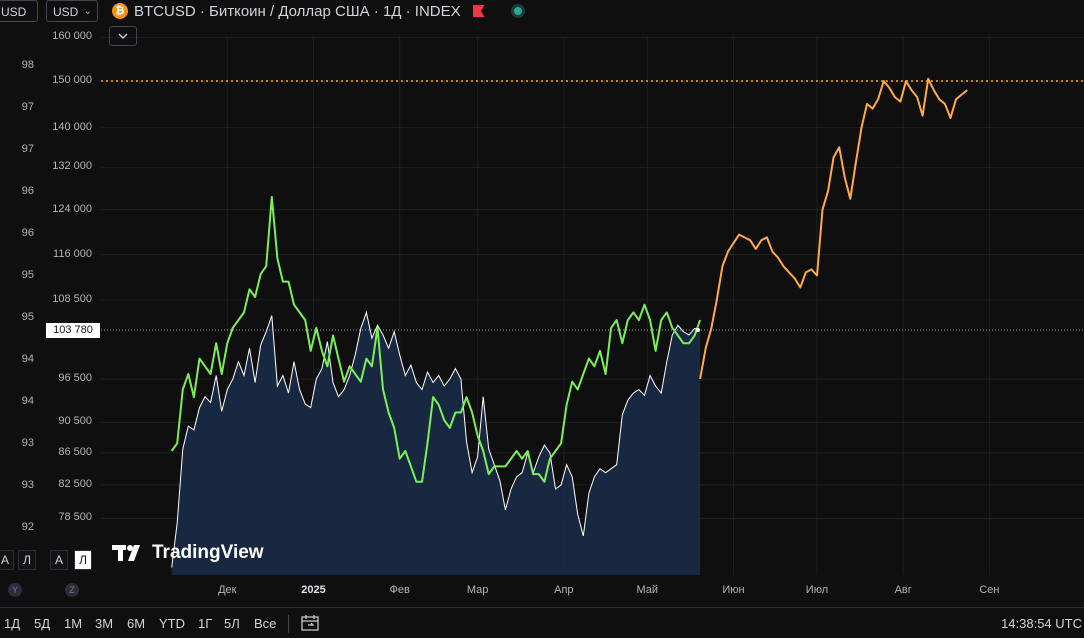 The width and height of the screenshot is (1084, 638). I want to click on tradingview-logo: TradingView, so click(188, 553).